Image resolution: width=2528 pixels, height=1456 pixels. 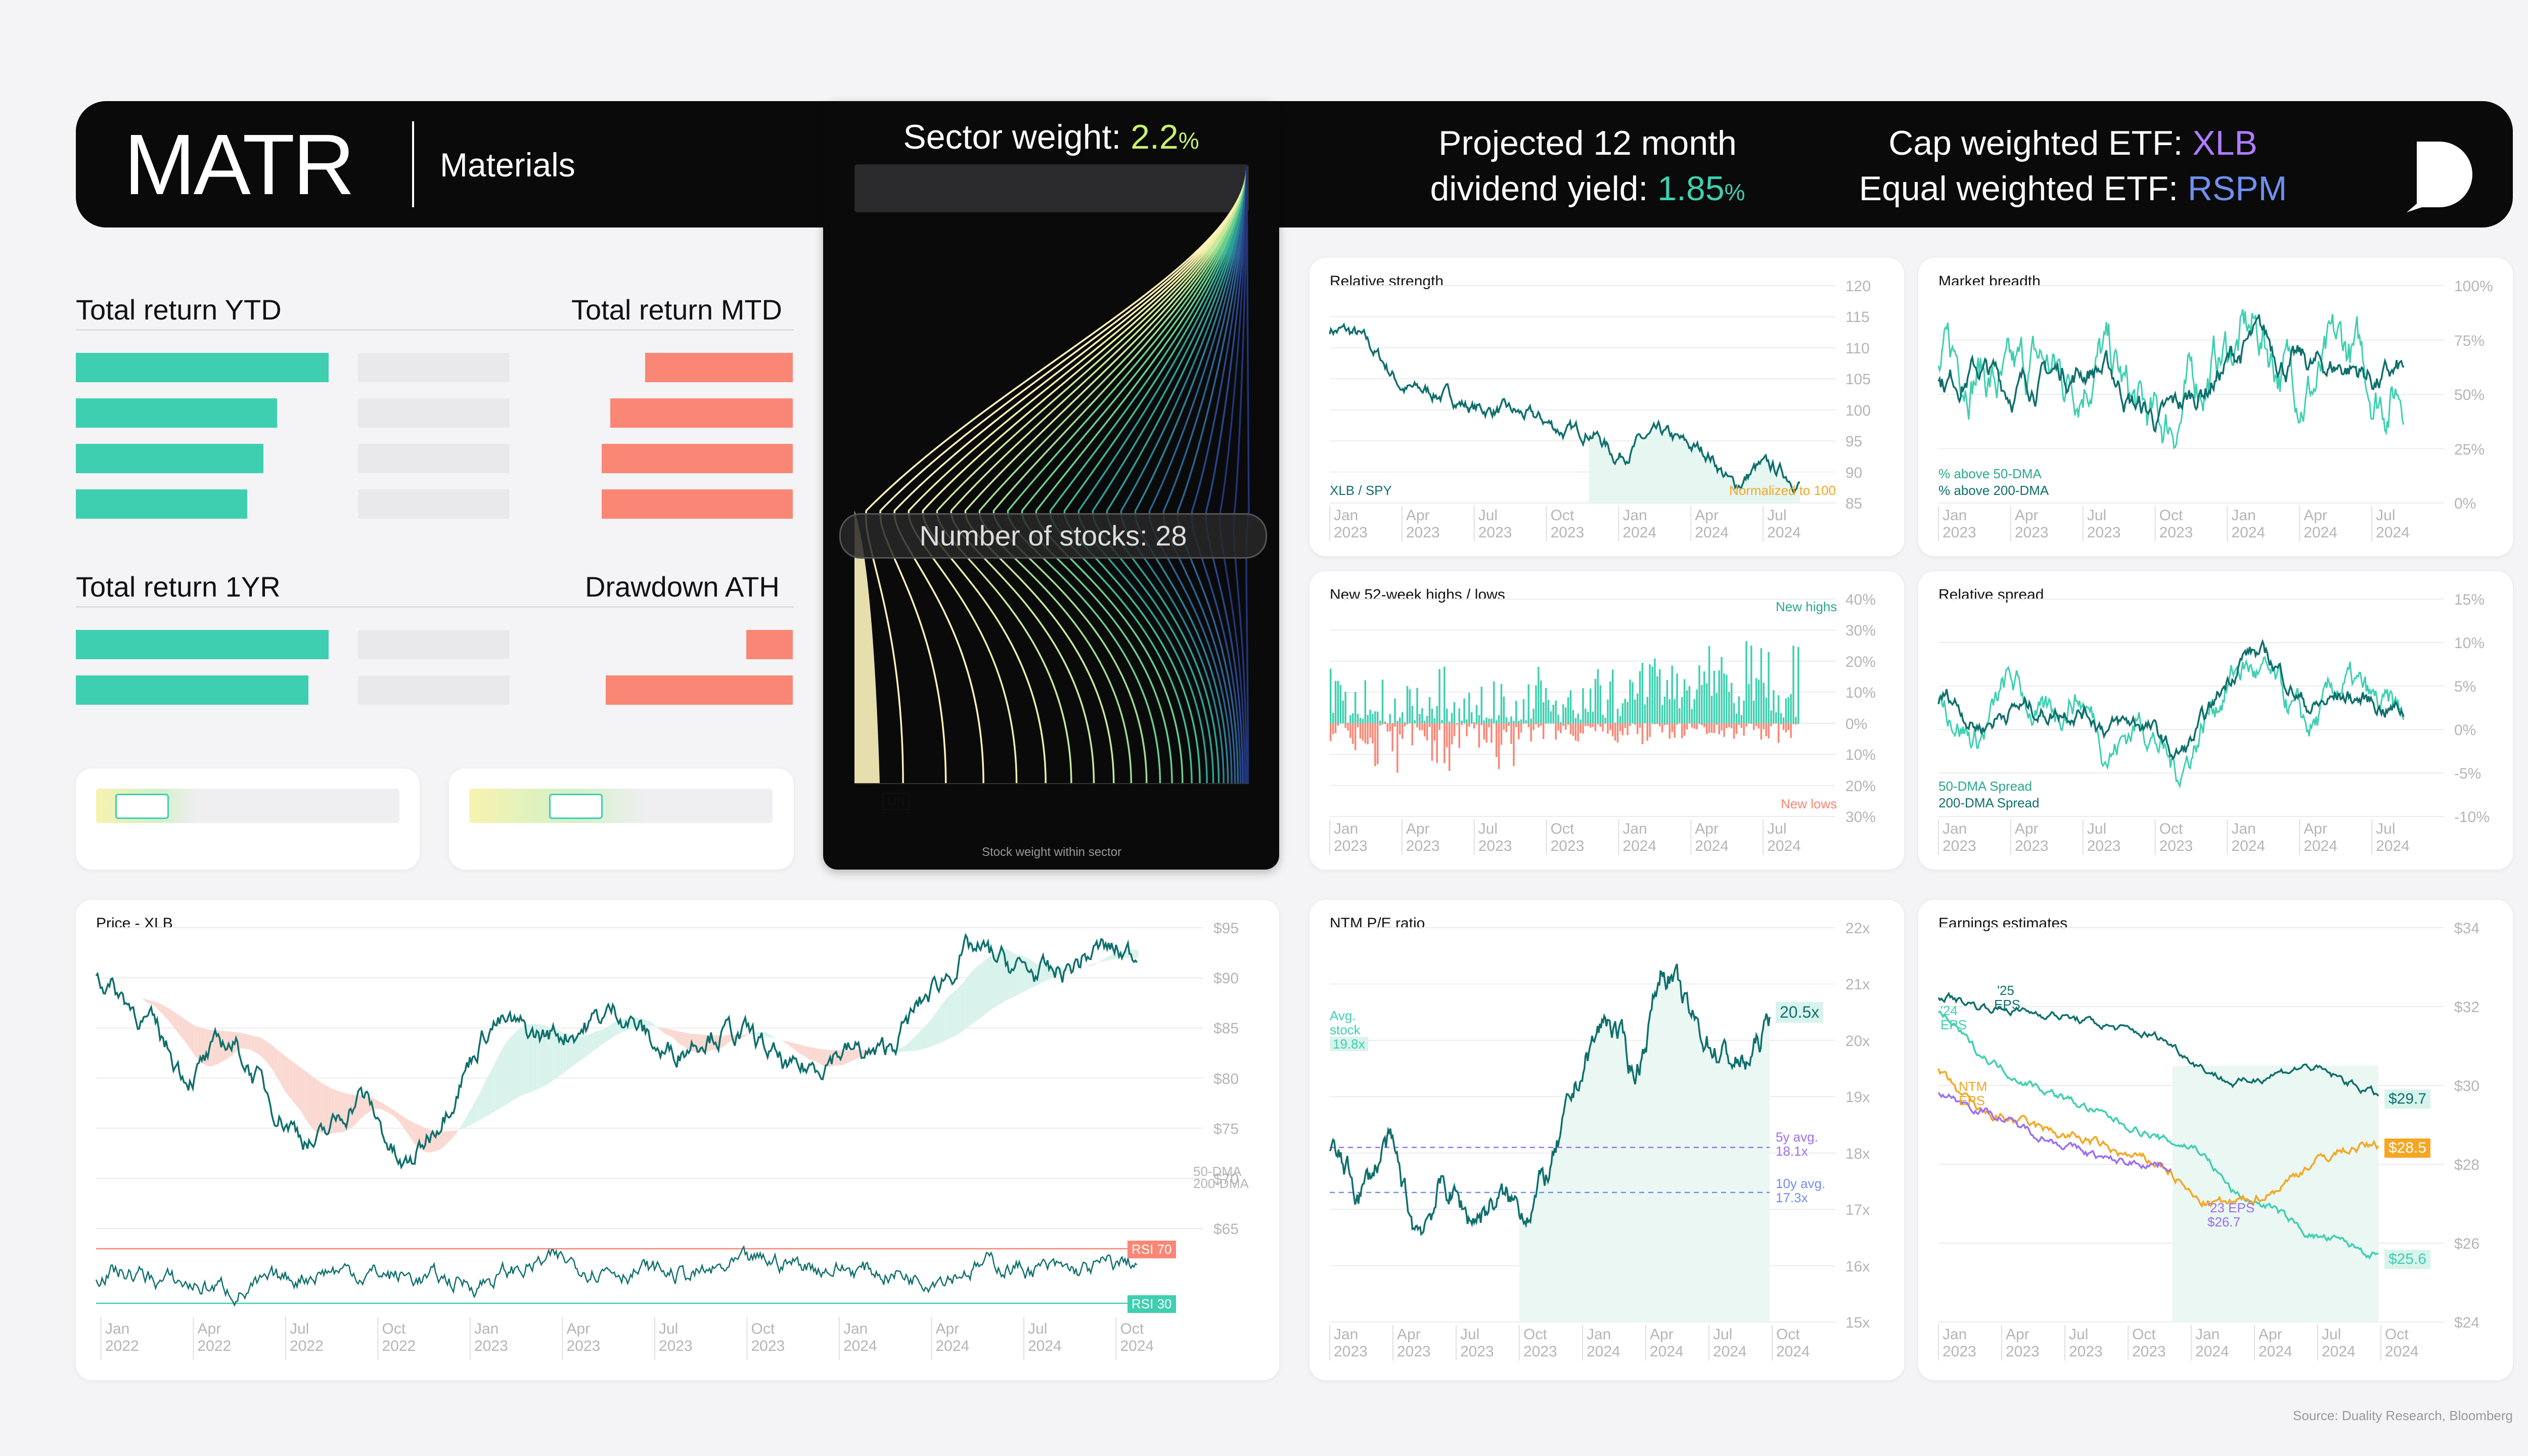 What do you see at coordinates (1226, 1078) in the screenshot?
I see `y-tick: $80` at bounding box center [1226, 1078].